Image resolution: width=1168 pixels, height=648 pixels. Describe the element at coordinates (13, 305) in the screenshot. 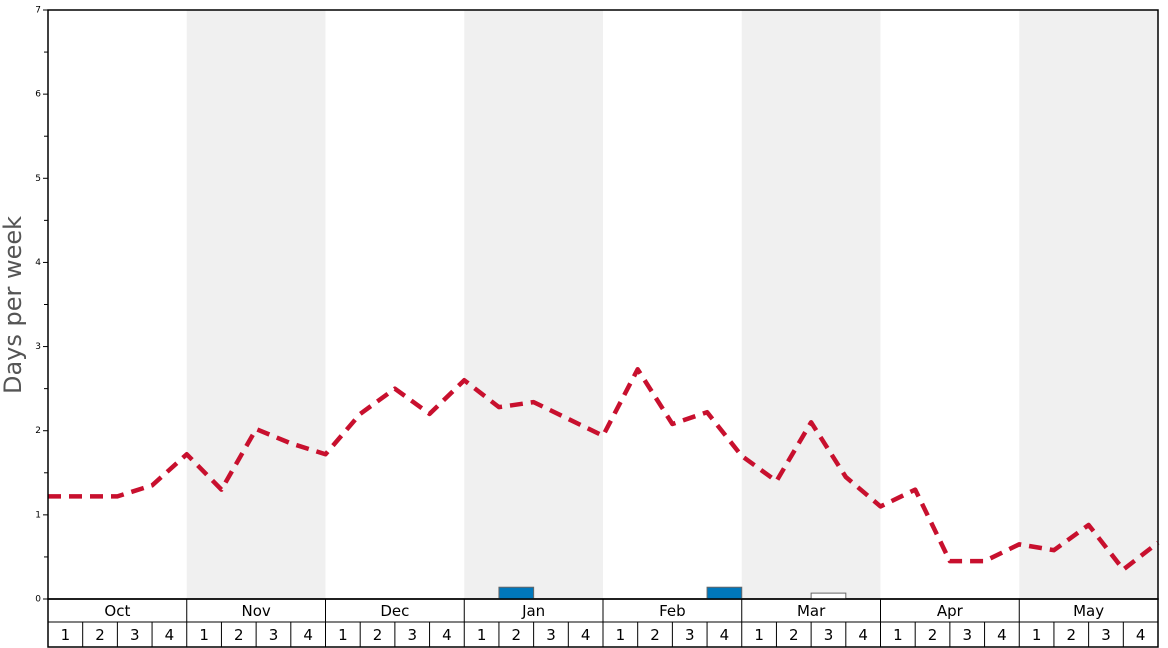

I see `y-axis-label: Days per week` at that location.